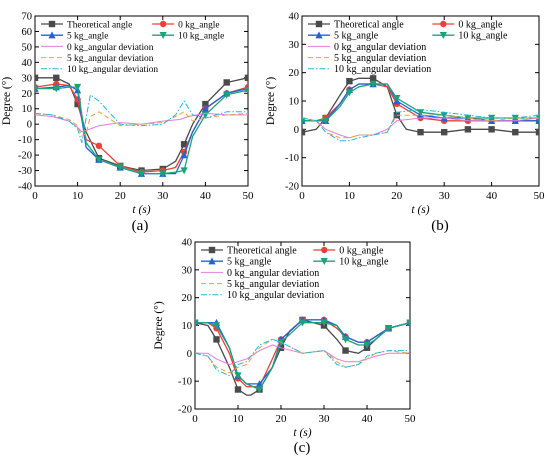  I want to click on y-axis-label: Degree (°), so click(271, 101).